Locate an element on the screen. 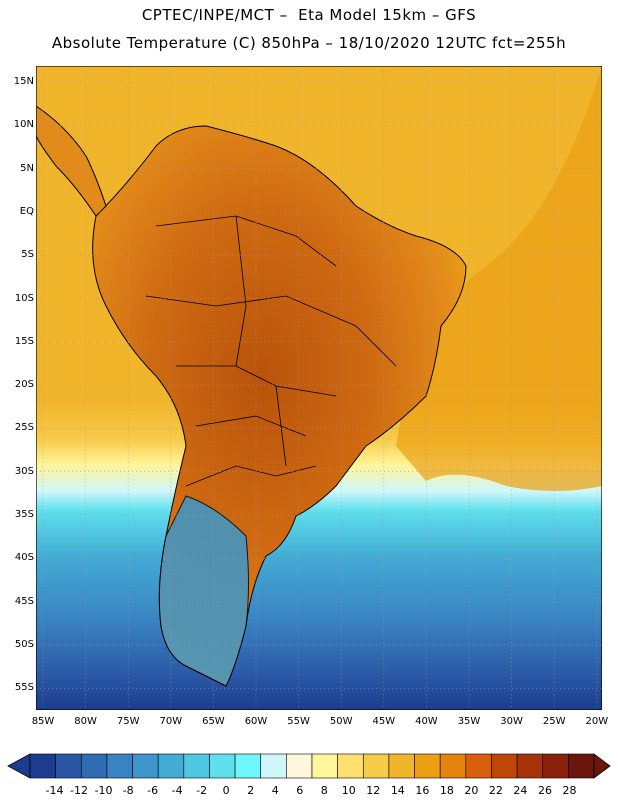 This screenshot has height=800, width=618. colorbar-label: 4 is located at coordinates (275, 790).